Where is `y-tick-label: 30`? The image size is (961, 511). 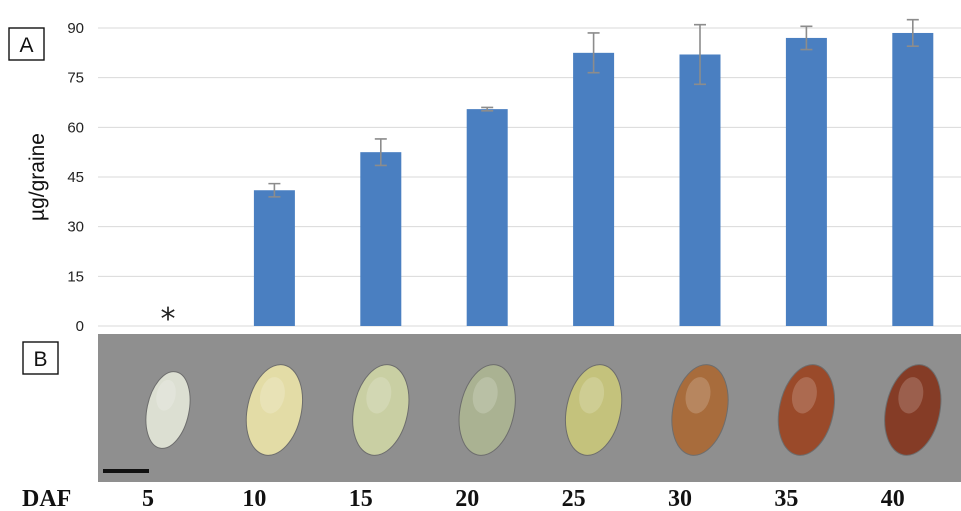
y-tick-label: 30 is located at coordinates (75, 227).